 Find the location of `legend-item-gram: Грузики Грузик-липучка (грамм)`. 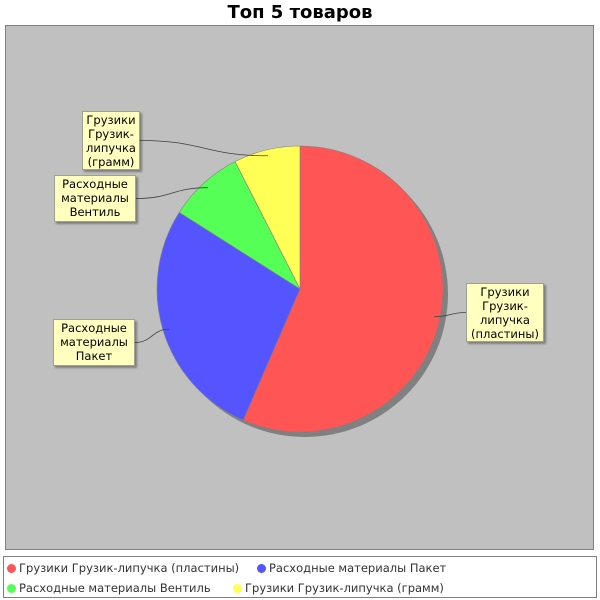

legend-item-gram: Грузики Грузик-липучка (грамм) is located at coordinates (338, 588).